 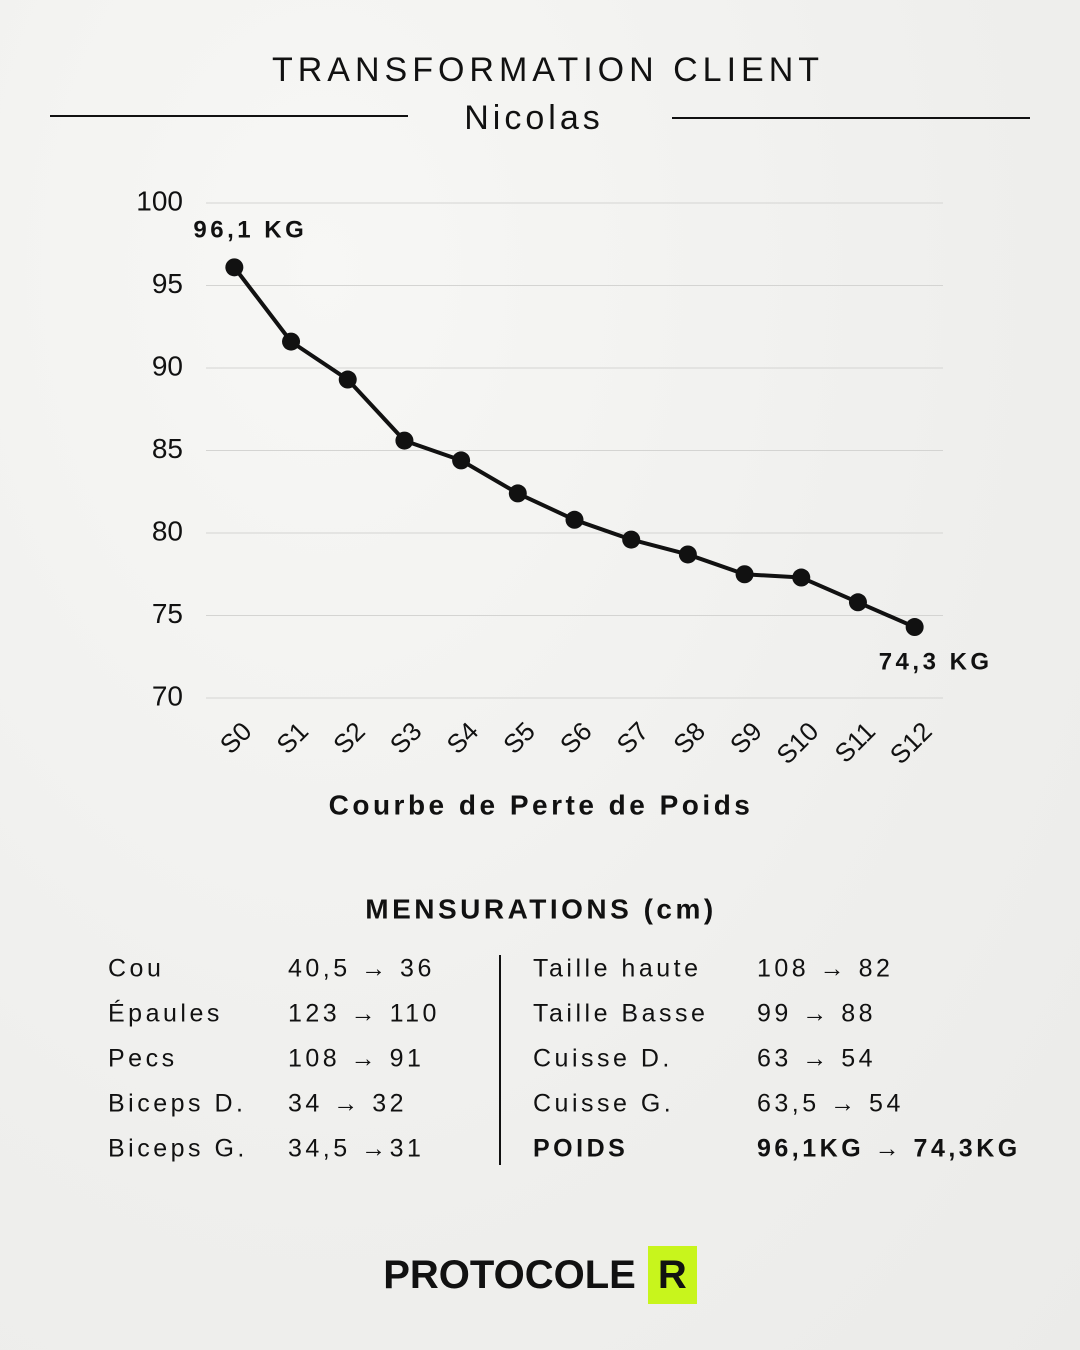 What do you see at coordinates (361, 968) in the screenshot?
I see `measure-value: 40,5 → 36` at bounding box center [361, 968].